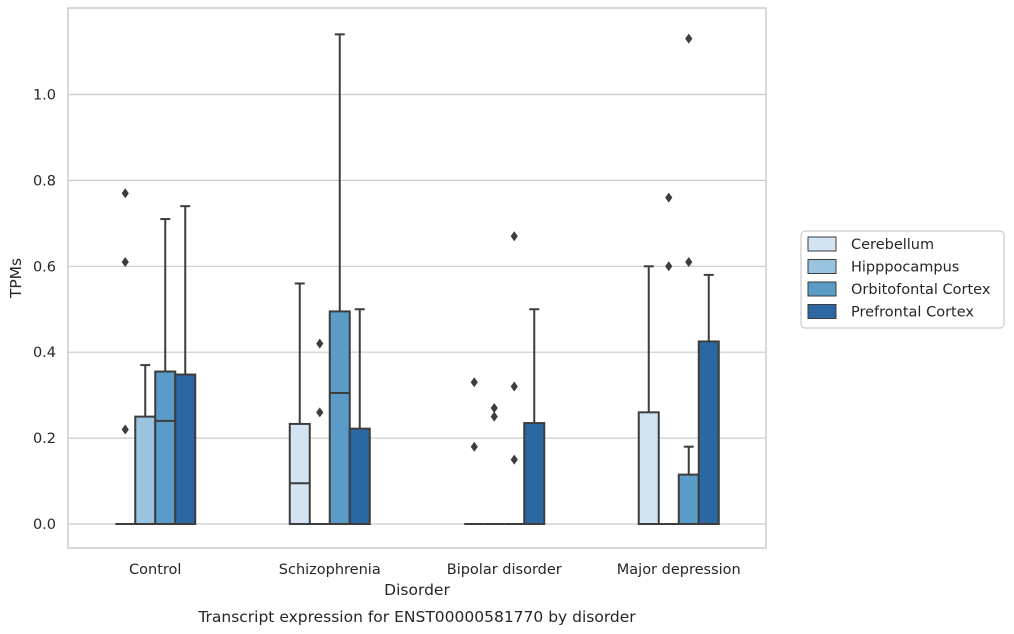  I want to click on x-tick-label: Control, so click(155, 570).